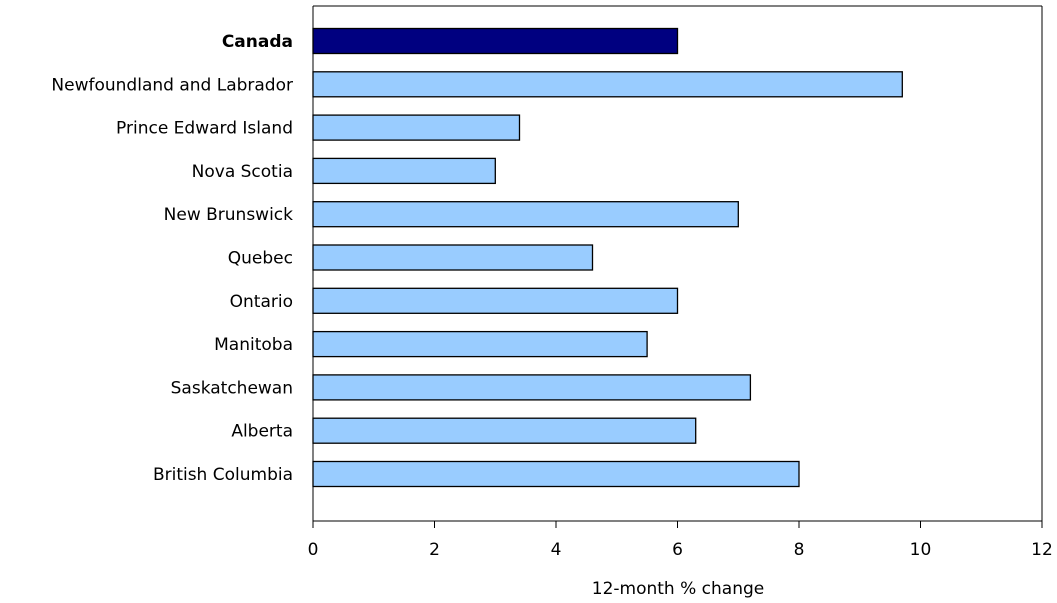 Image resolution: width=1057 pixels, height=603 pixels. What do you see at coordinates (416, 127) in the screenshot?
I see `bar-prince-edward-island` at bounding box center [416, 127].